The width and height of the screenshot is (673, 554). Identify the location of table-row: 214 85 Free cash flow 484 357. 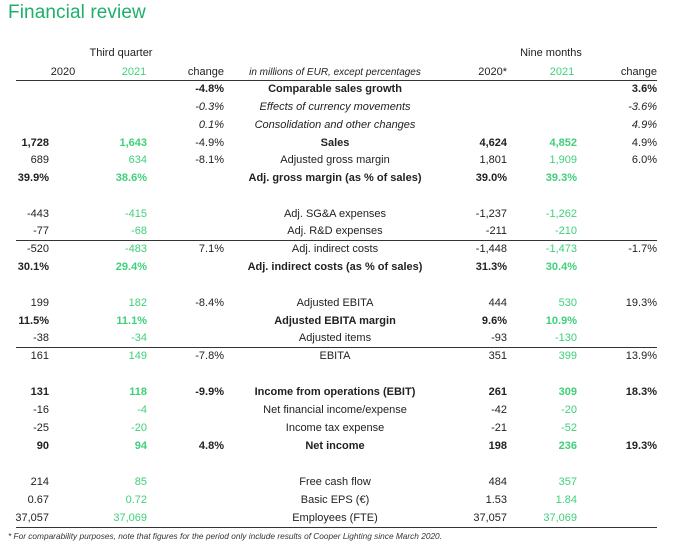
(303, 482).